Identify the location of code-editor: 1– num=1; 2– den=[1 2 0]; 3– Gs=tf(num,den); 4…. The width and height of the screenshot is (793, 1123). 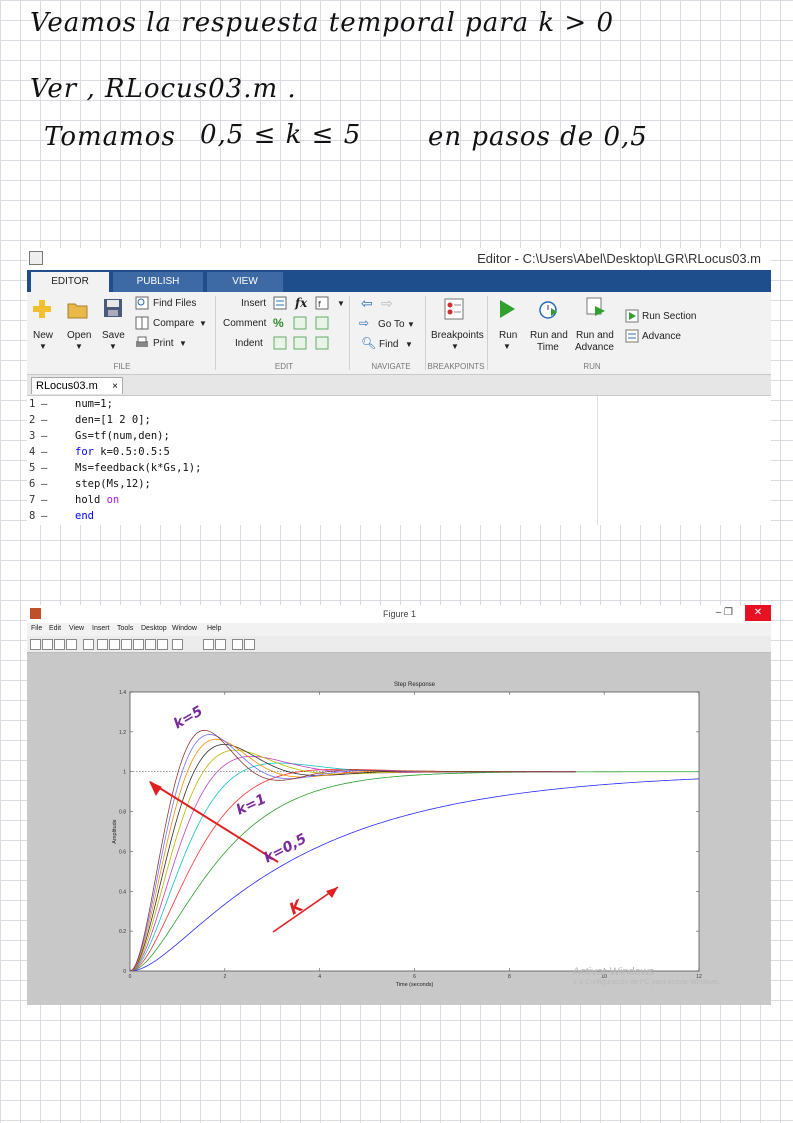
(399, 460).